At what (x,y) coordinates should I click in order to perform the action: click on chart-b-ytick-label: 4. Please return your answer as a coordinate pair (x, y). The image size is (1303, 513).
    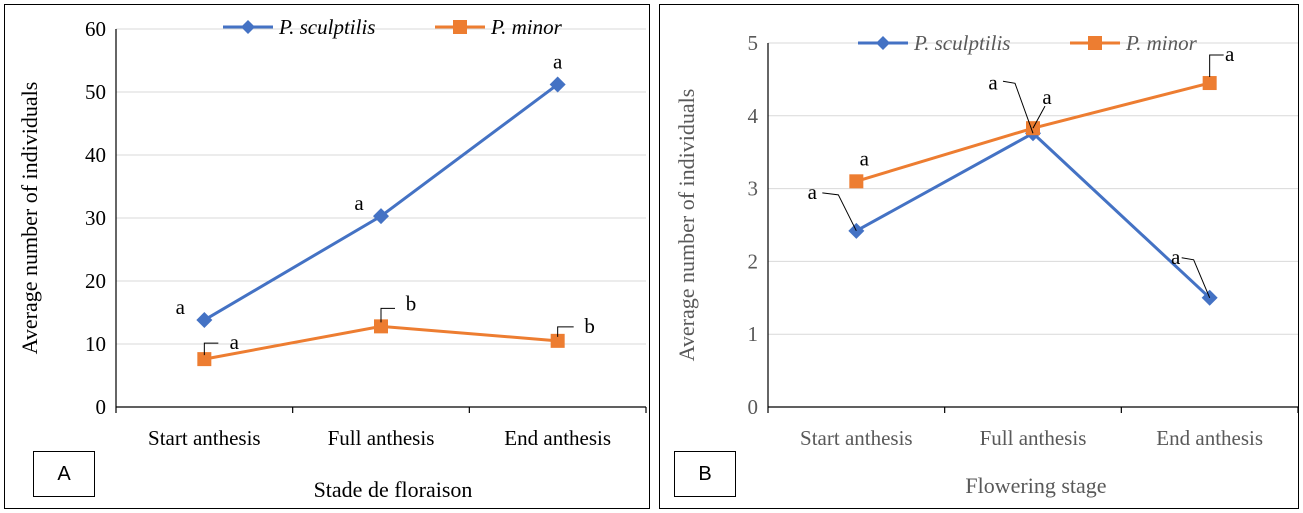
    Looking at the image, I should click on (753, 116).